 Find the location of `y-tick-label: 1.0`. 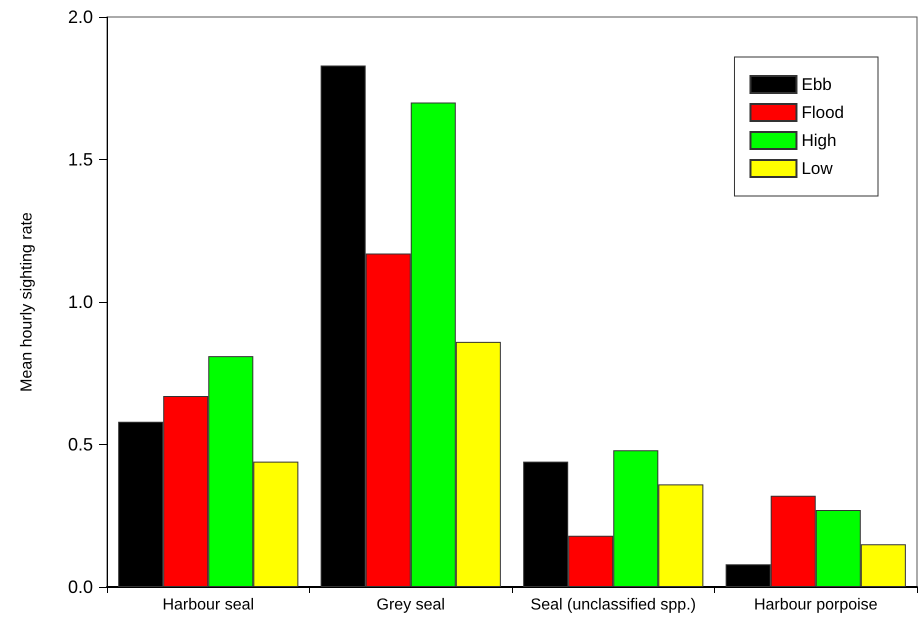

y-tick-label: 1.0 is located at coordinates (80, 302).